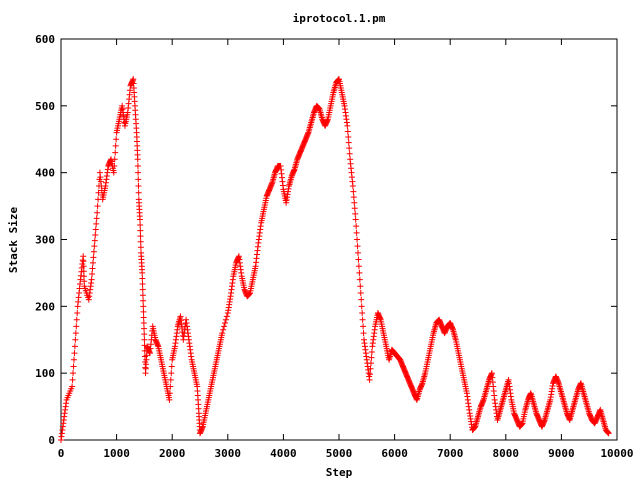 The image size is (640, 480). What do you see at coordinates (339, 18) in the screenshot?
I see `chart-title: iprotocol.1.pm` at bounding box center [339, 18].